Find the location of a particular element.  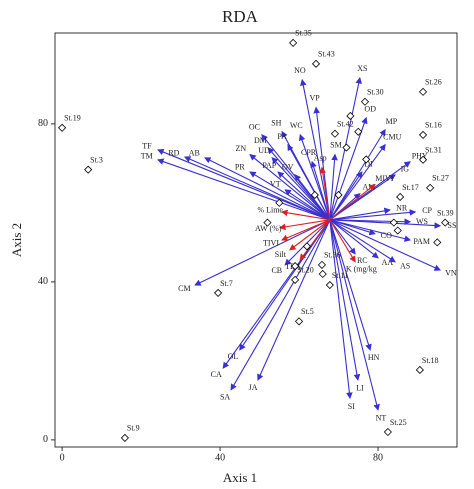

env-label: MIVI is located at coordinates (384, 178).